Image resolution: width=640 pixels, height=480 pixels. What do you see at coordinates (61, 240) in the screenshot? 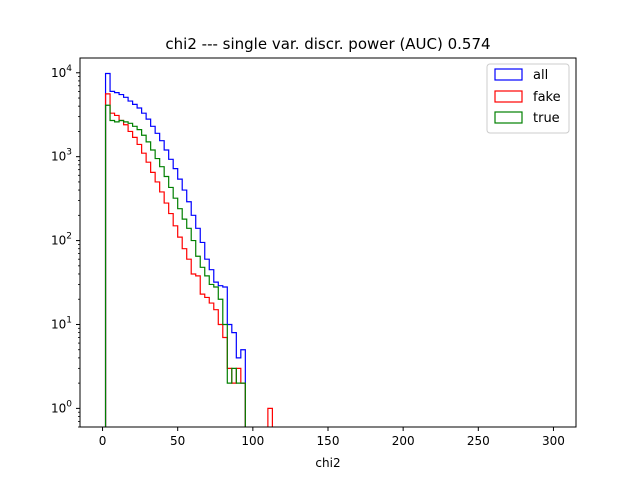
I see `y-tick-label: 10²` at bounding box center [61, 240].